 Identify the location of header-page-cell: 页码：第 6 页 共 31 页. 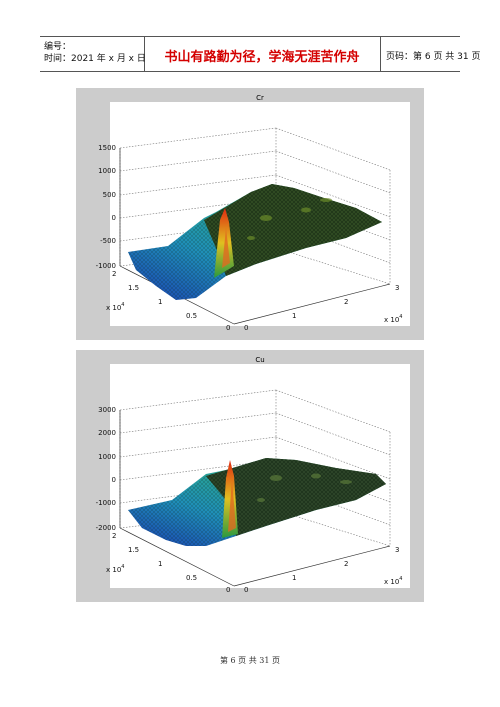
(430, 54).